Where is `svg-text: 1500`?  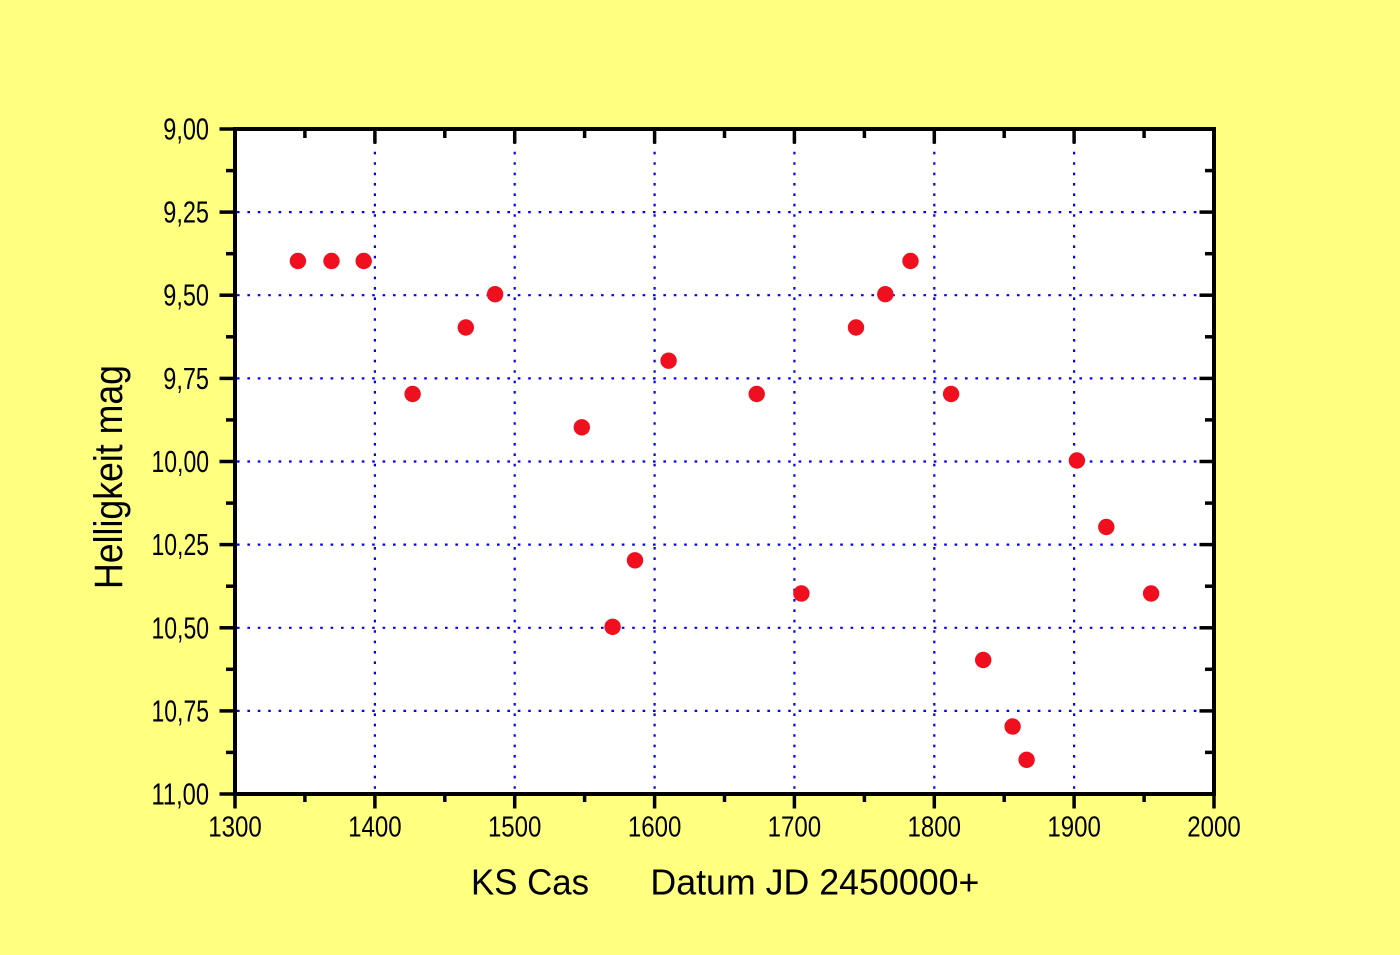 svg-text: 1500 is located at coordinates (515, 827).